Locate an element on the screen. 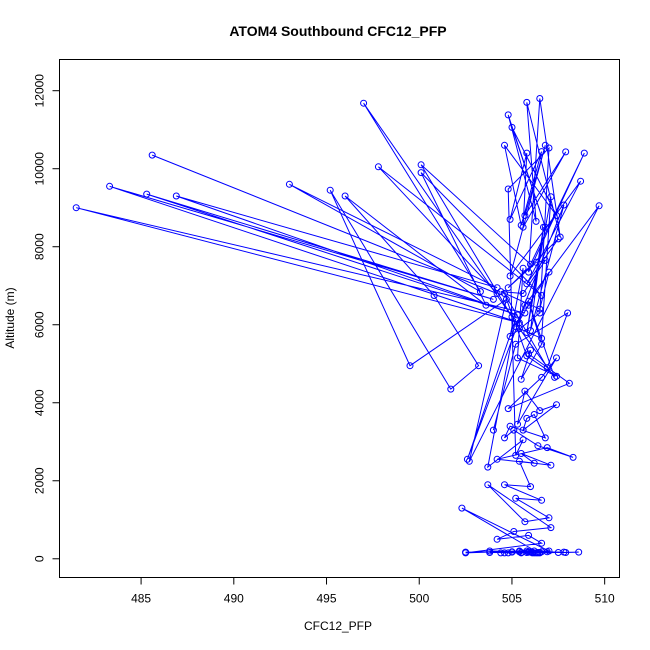 This screenshot has height=650, width=650. x-tick-label: 505 is located at coordinates (512, 599).